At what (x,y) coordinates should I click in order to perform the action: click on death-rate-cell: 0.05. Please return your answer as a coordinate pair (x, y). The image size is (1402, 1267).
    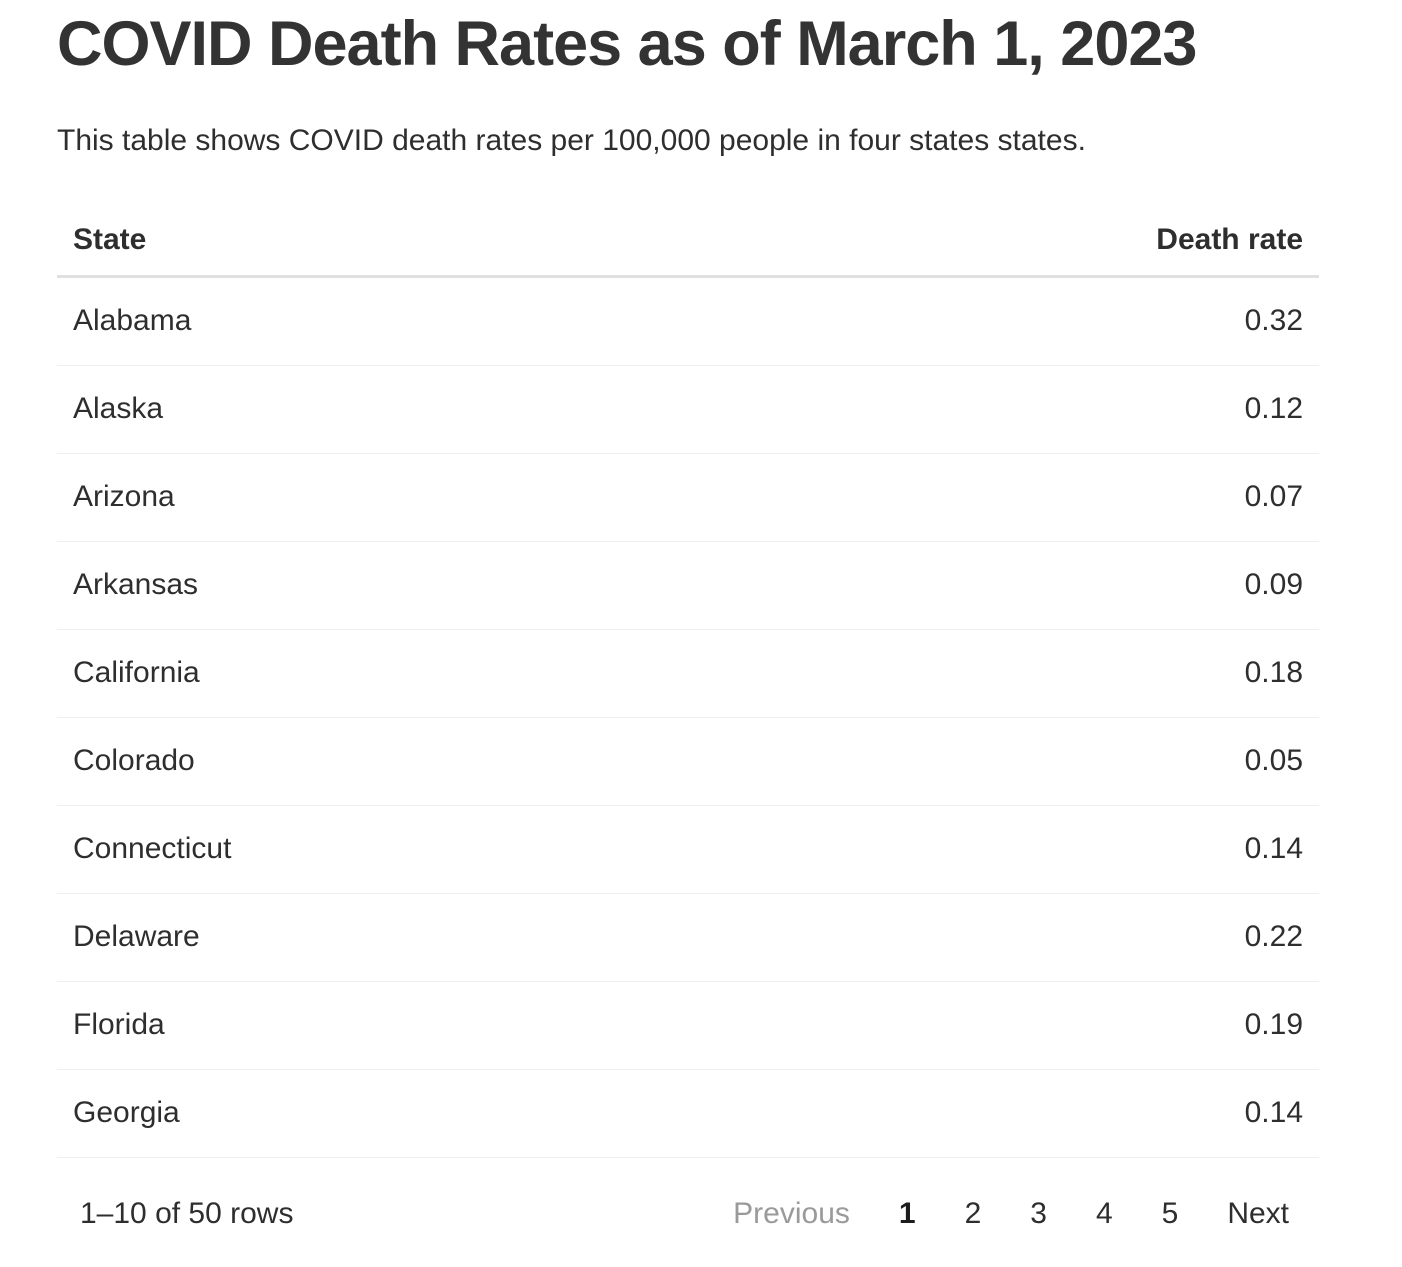
    Looking at the image, I should click on (1013, 761).